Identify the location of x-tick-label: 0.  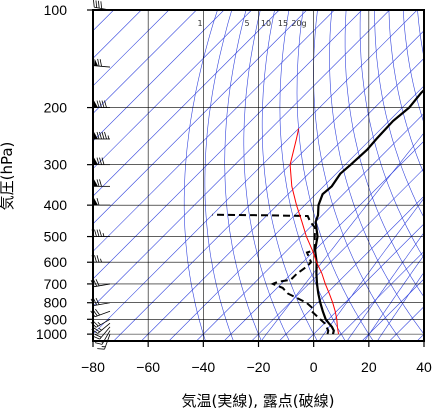
(314, 367).